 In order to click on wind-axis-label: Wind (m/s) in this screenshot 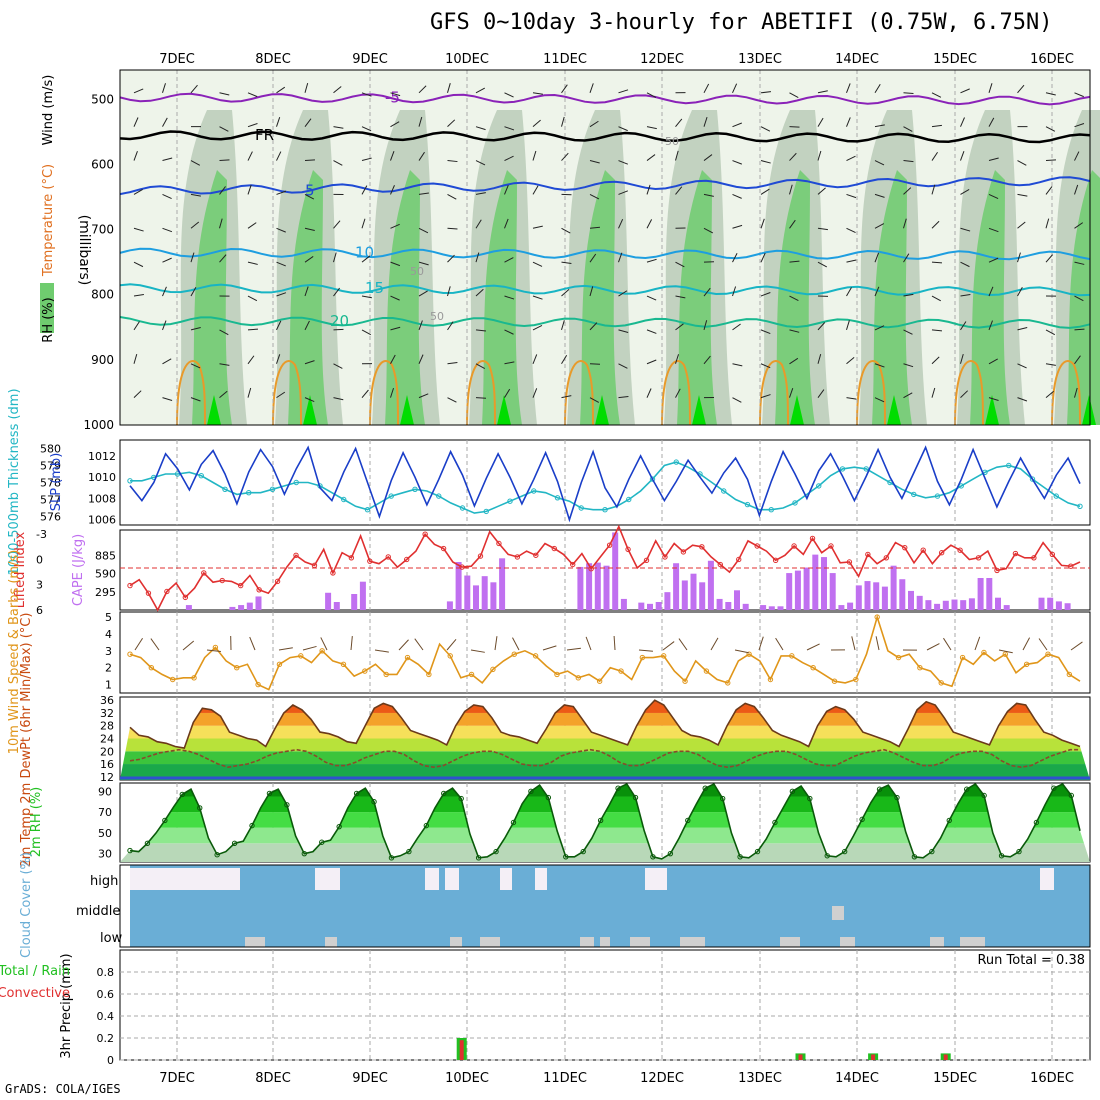, I will do `click(48, 110)`.